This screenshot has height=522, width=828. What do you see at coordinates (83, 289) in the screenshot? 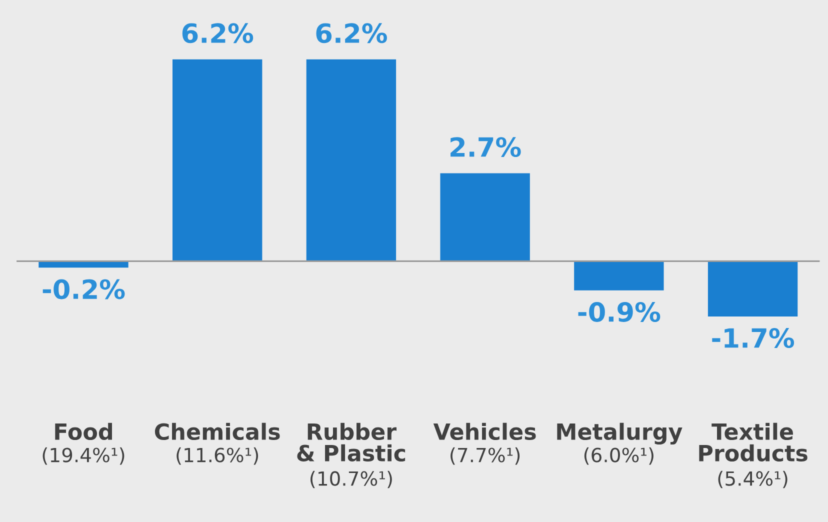
I see `data-label: -0.2%` at bounding box center [83, 289].